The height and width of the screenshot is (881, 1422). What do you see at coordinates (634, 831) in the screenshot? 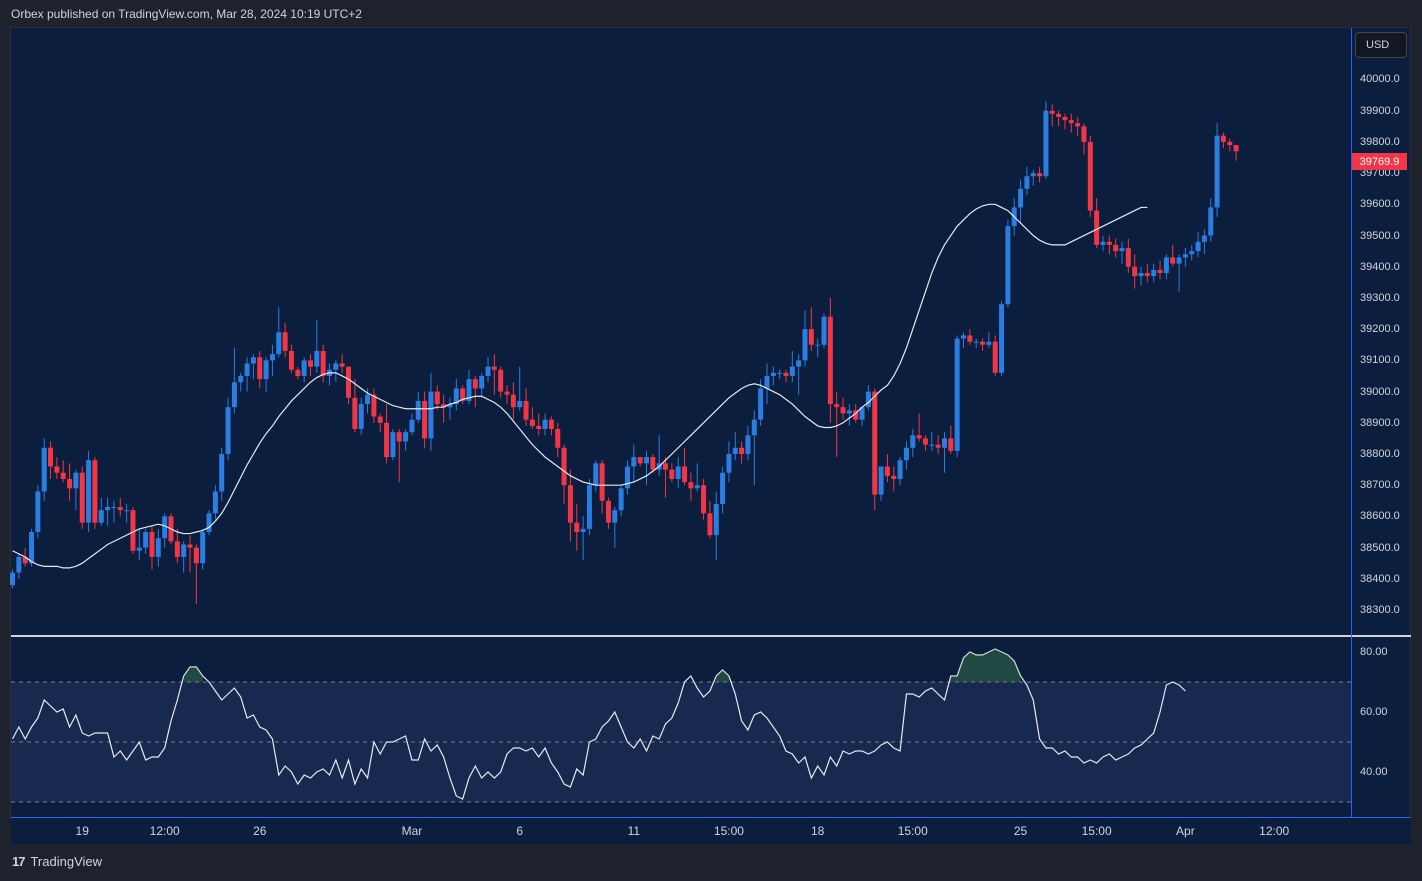
I see `time-tick-label: 11` at bounding box center [634, 831].